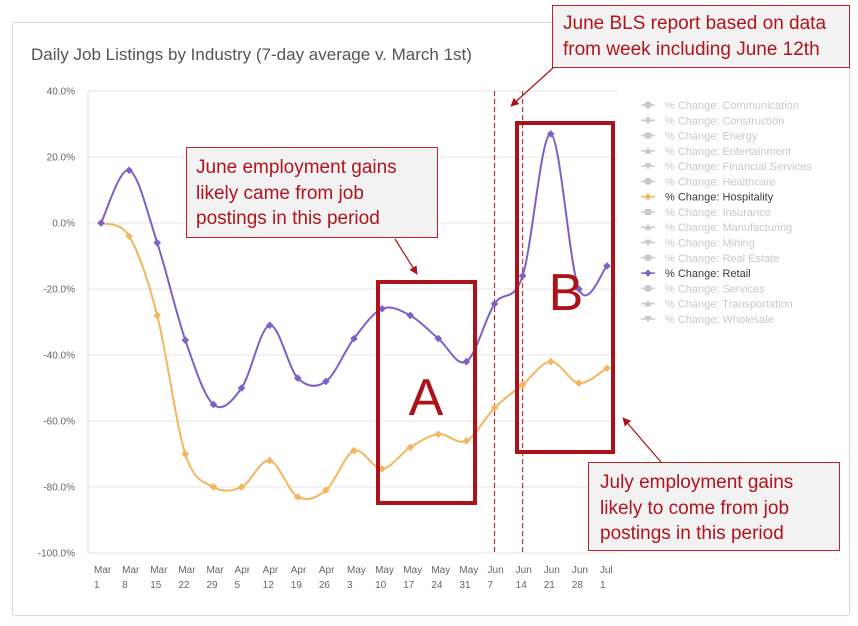 The height and width of the screenshot is (626, 858). I want to click on bls-callout-arrow, so click(532, 87).